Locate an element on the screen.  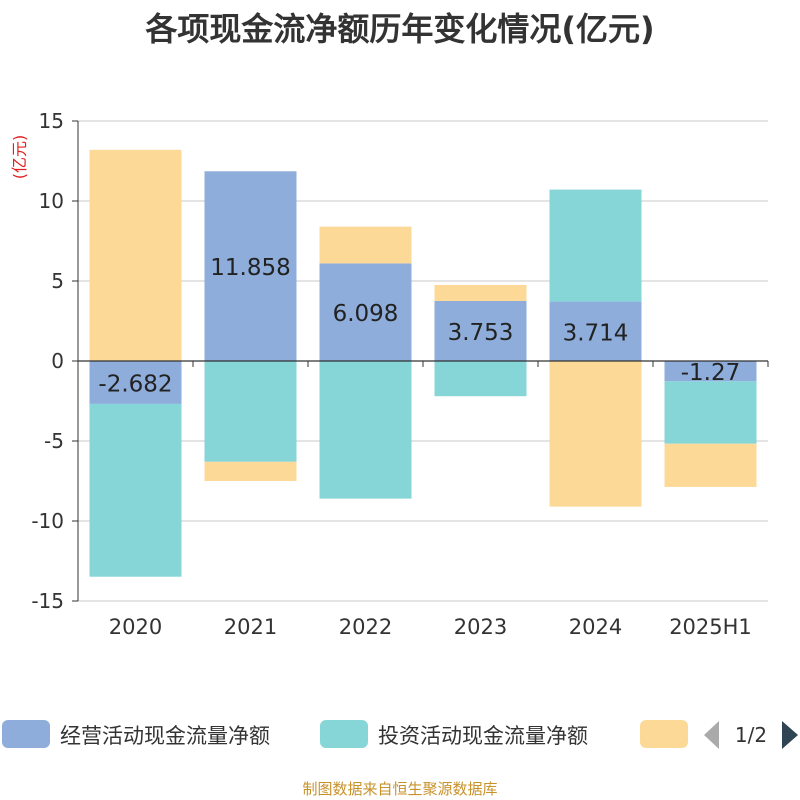
bar-segment-2-2021 is located at coordinates (250, 411).